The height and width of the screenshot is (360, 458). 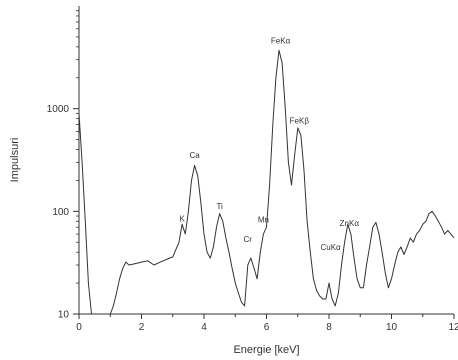 What do you see at coordinates (182, 218) in the screenshot?
I see `peak-label: K` at bounding box center [182, 218].